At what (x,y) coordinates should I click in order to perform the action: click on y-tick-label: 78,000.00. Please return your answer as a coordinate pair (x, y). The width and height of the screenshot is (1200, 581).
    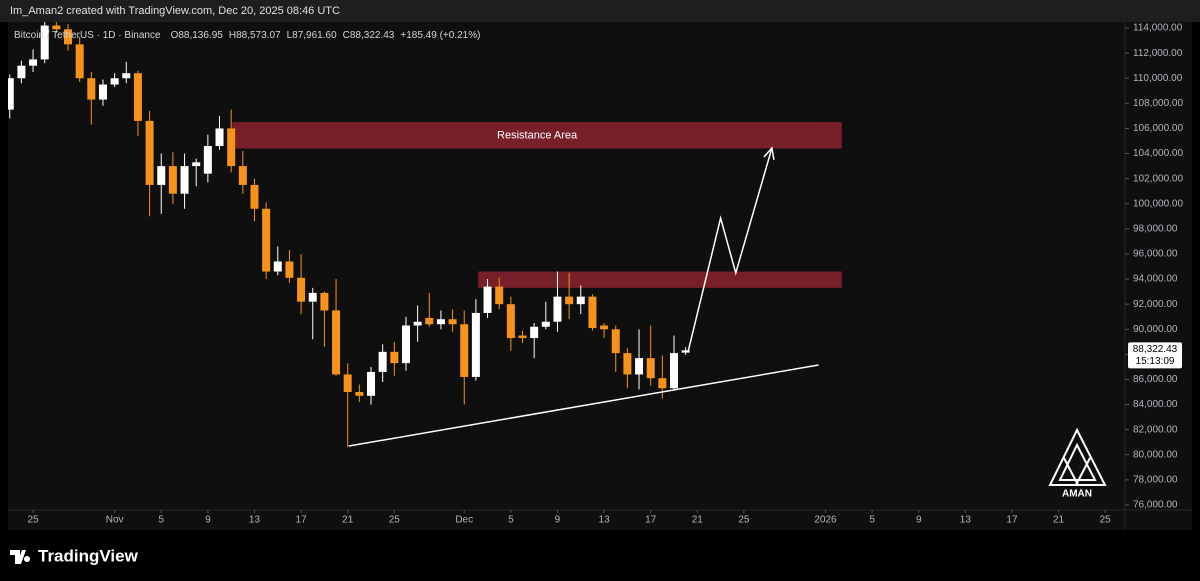
    Looking at the image, I should click on (1155, 480).